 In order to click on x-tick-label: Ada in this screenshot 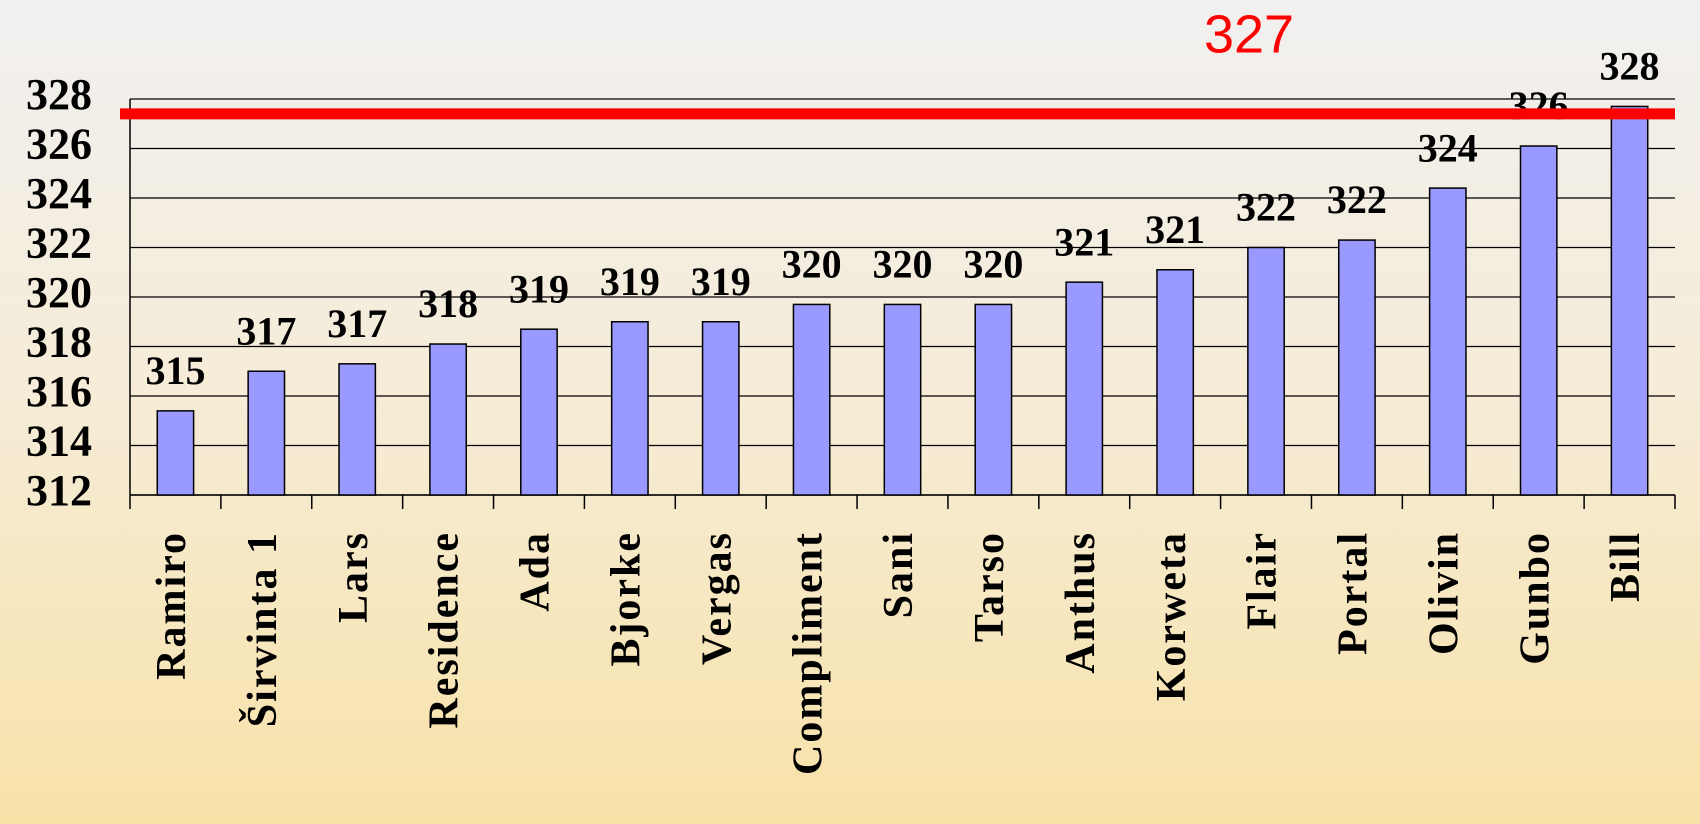, I will do `click(536, 571)`.